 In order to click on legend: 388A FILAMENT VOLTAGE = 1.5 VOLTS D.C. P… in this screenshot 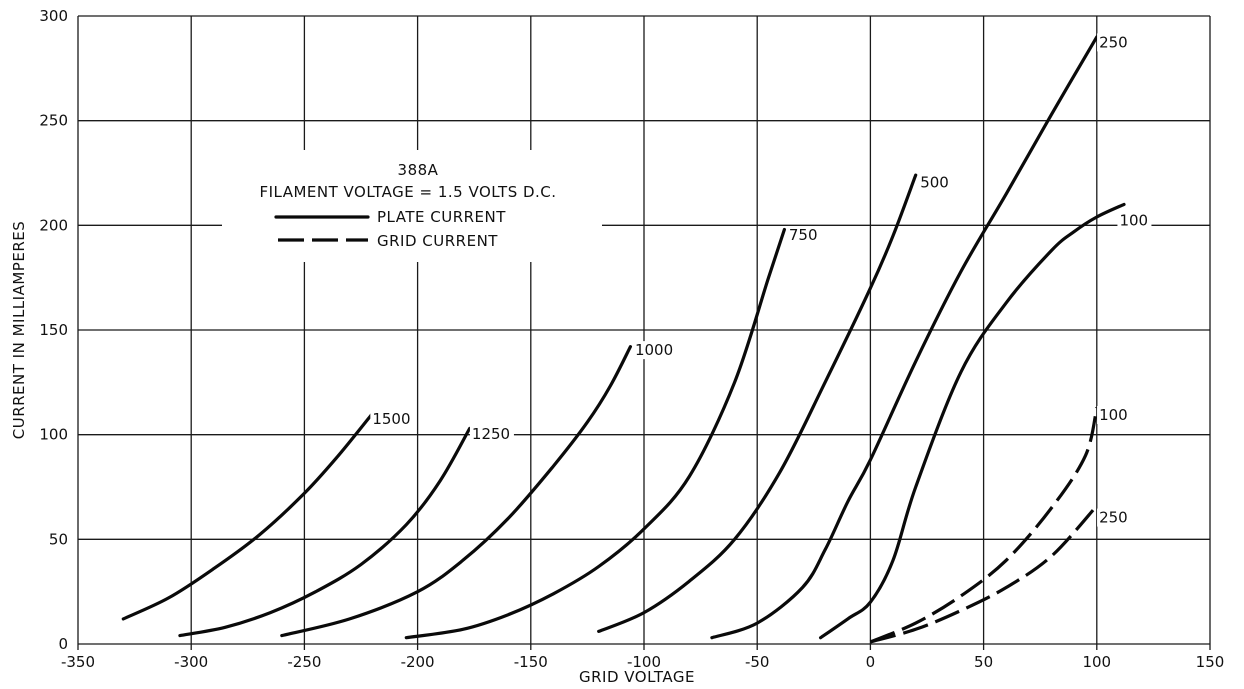, I will do `click(412, 206)`.